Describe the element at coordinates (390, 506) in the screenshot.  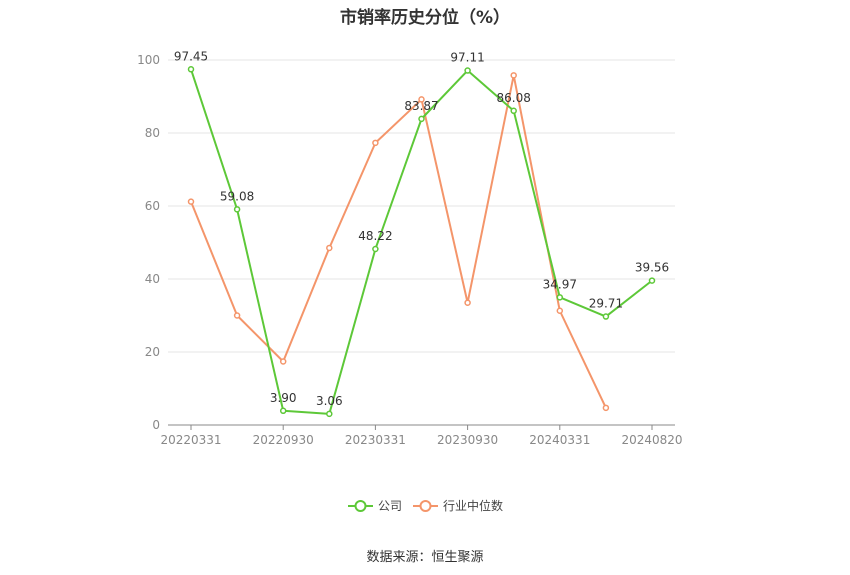
I see `legend-label: 公司` at that location.